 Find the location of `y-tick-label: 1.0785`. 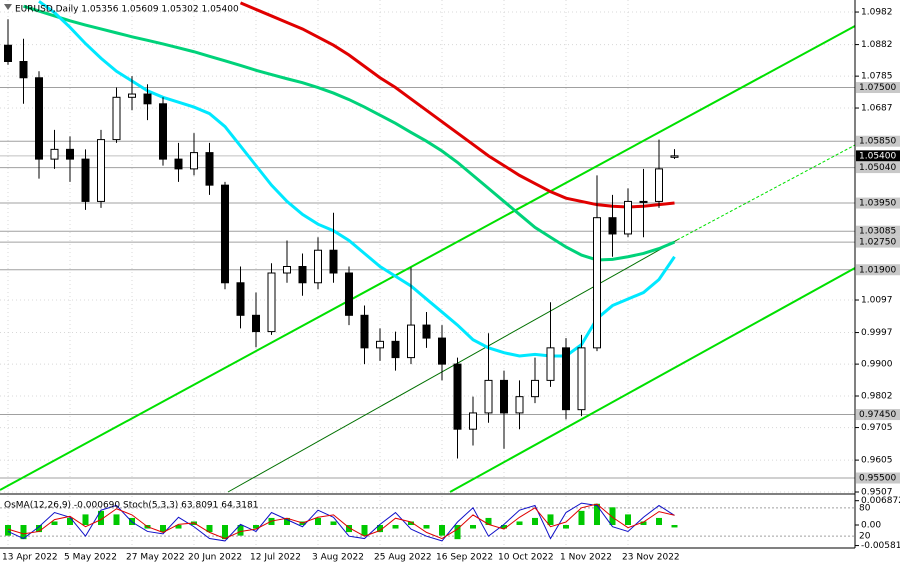

y-tick-label: 1.0785 is located at coordinates (877, 77).